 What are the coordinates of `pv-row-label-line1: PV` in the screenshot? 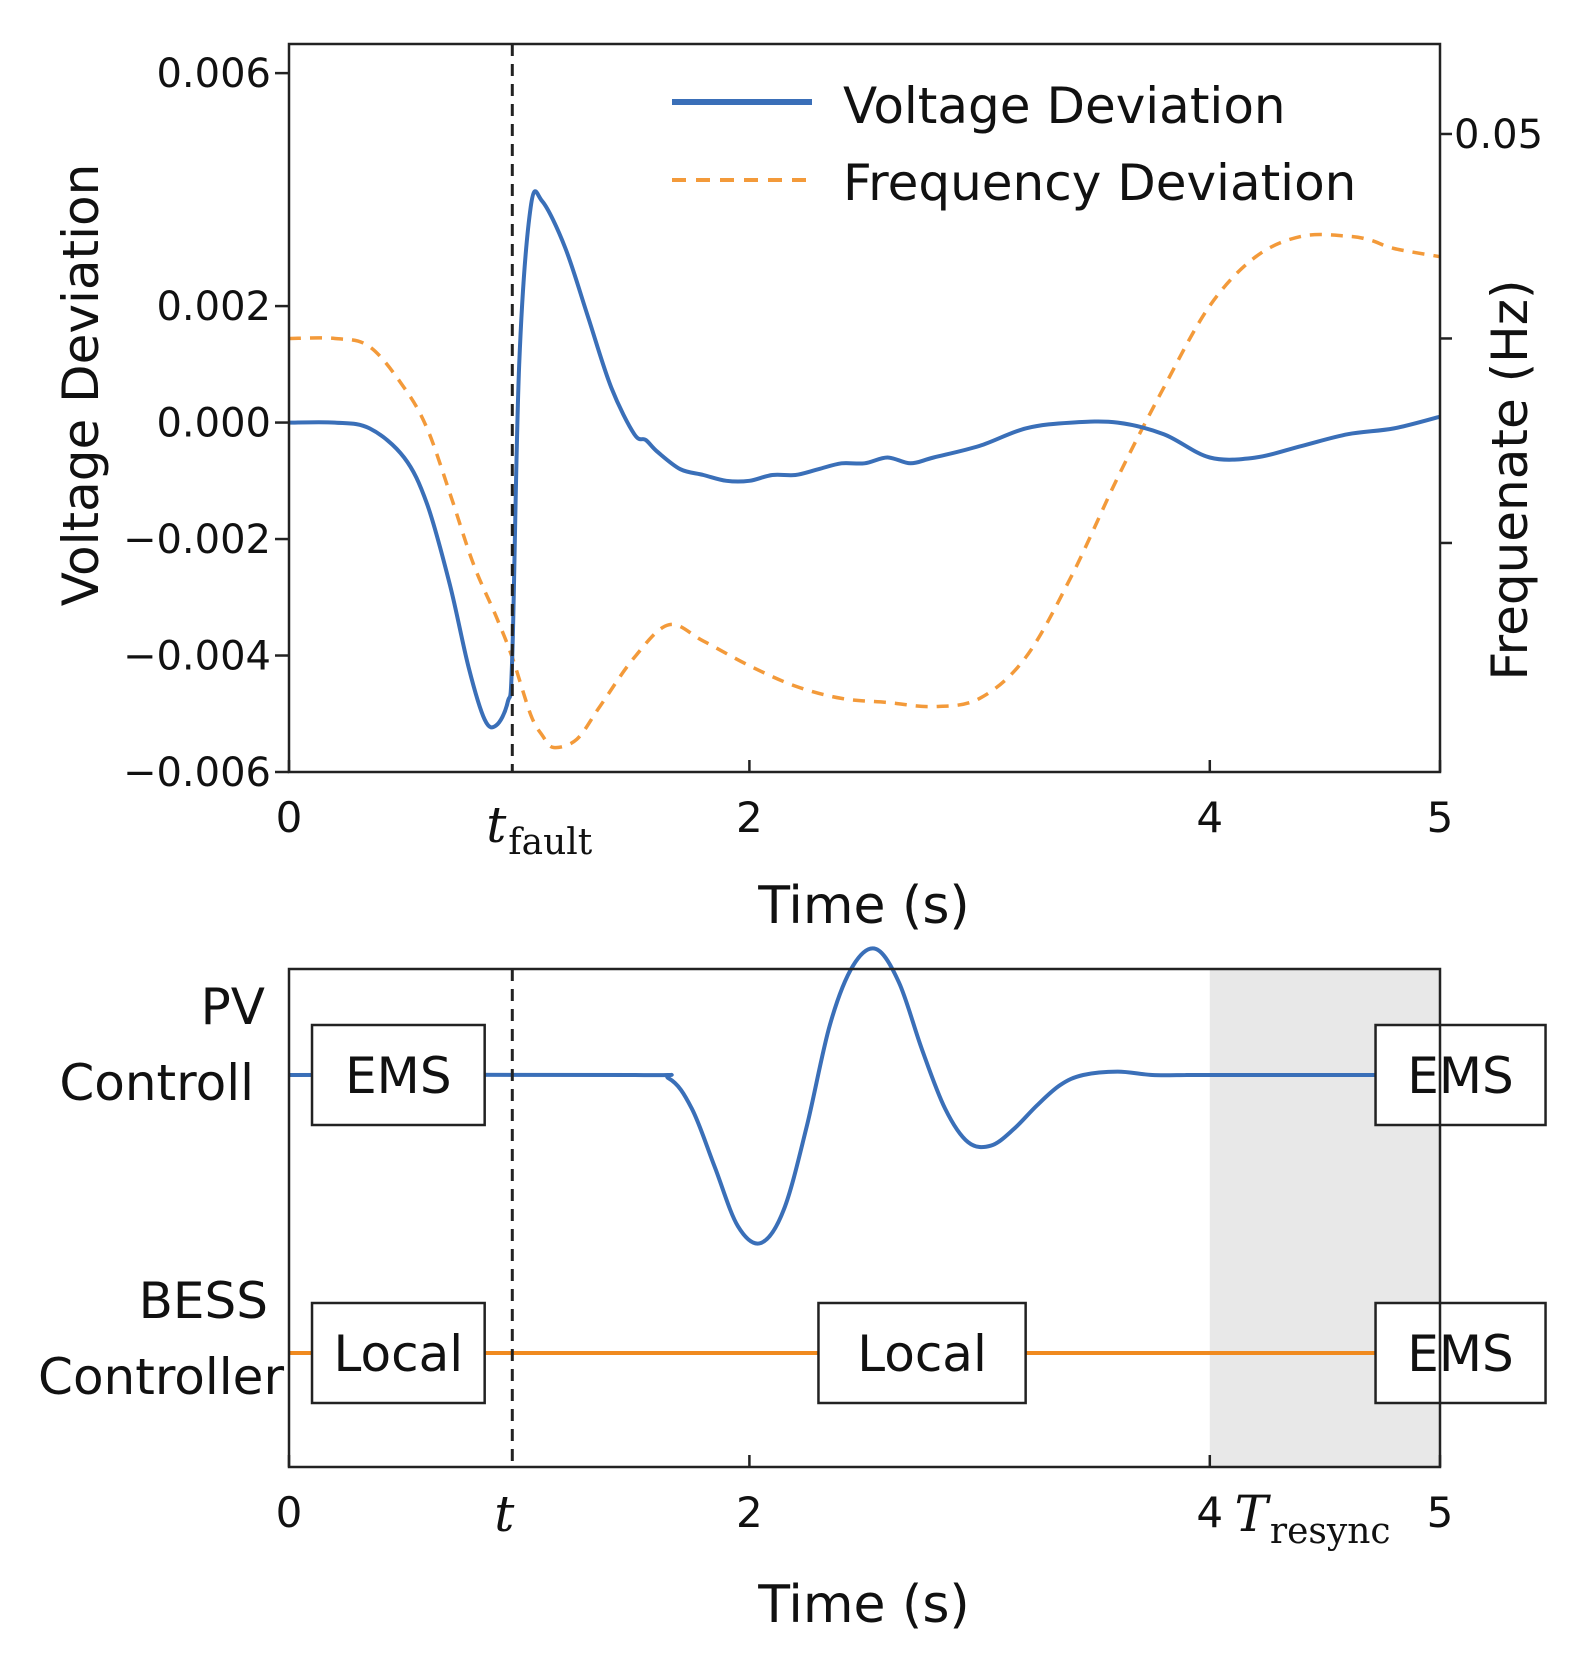 It's located at (233, 1007).